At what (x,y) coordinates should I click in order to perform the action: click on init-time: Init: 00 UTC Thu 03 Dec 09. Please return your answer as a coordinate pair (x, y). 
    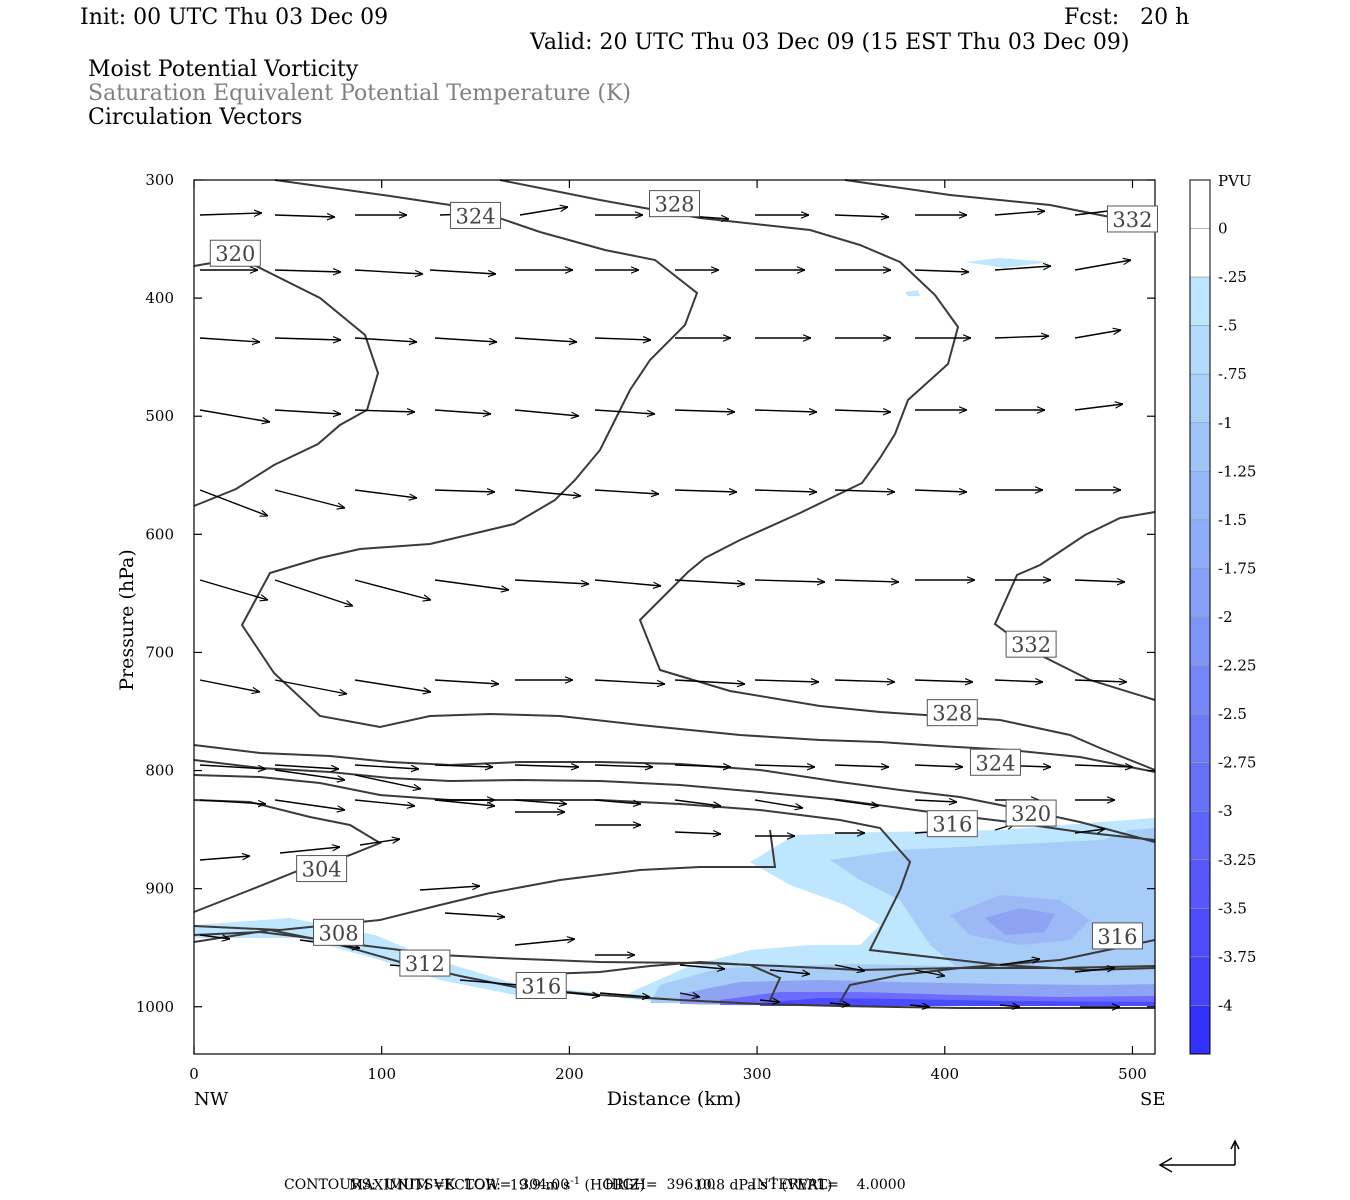
    Looking at the image, I should click on (234, 17).